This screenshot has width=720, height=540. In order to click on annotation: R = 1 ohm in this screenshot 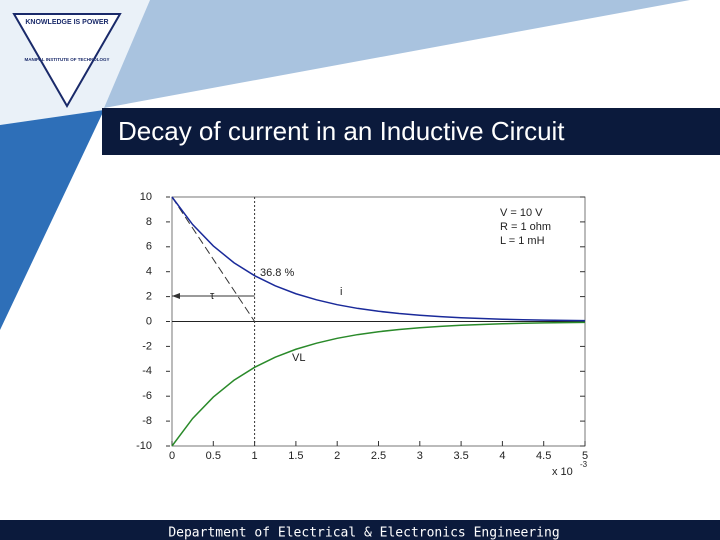, I will do `click(525, 227)`.